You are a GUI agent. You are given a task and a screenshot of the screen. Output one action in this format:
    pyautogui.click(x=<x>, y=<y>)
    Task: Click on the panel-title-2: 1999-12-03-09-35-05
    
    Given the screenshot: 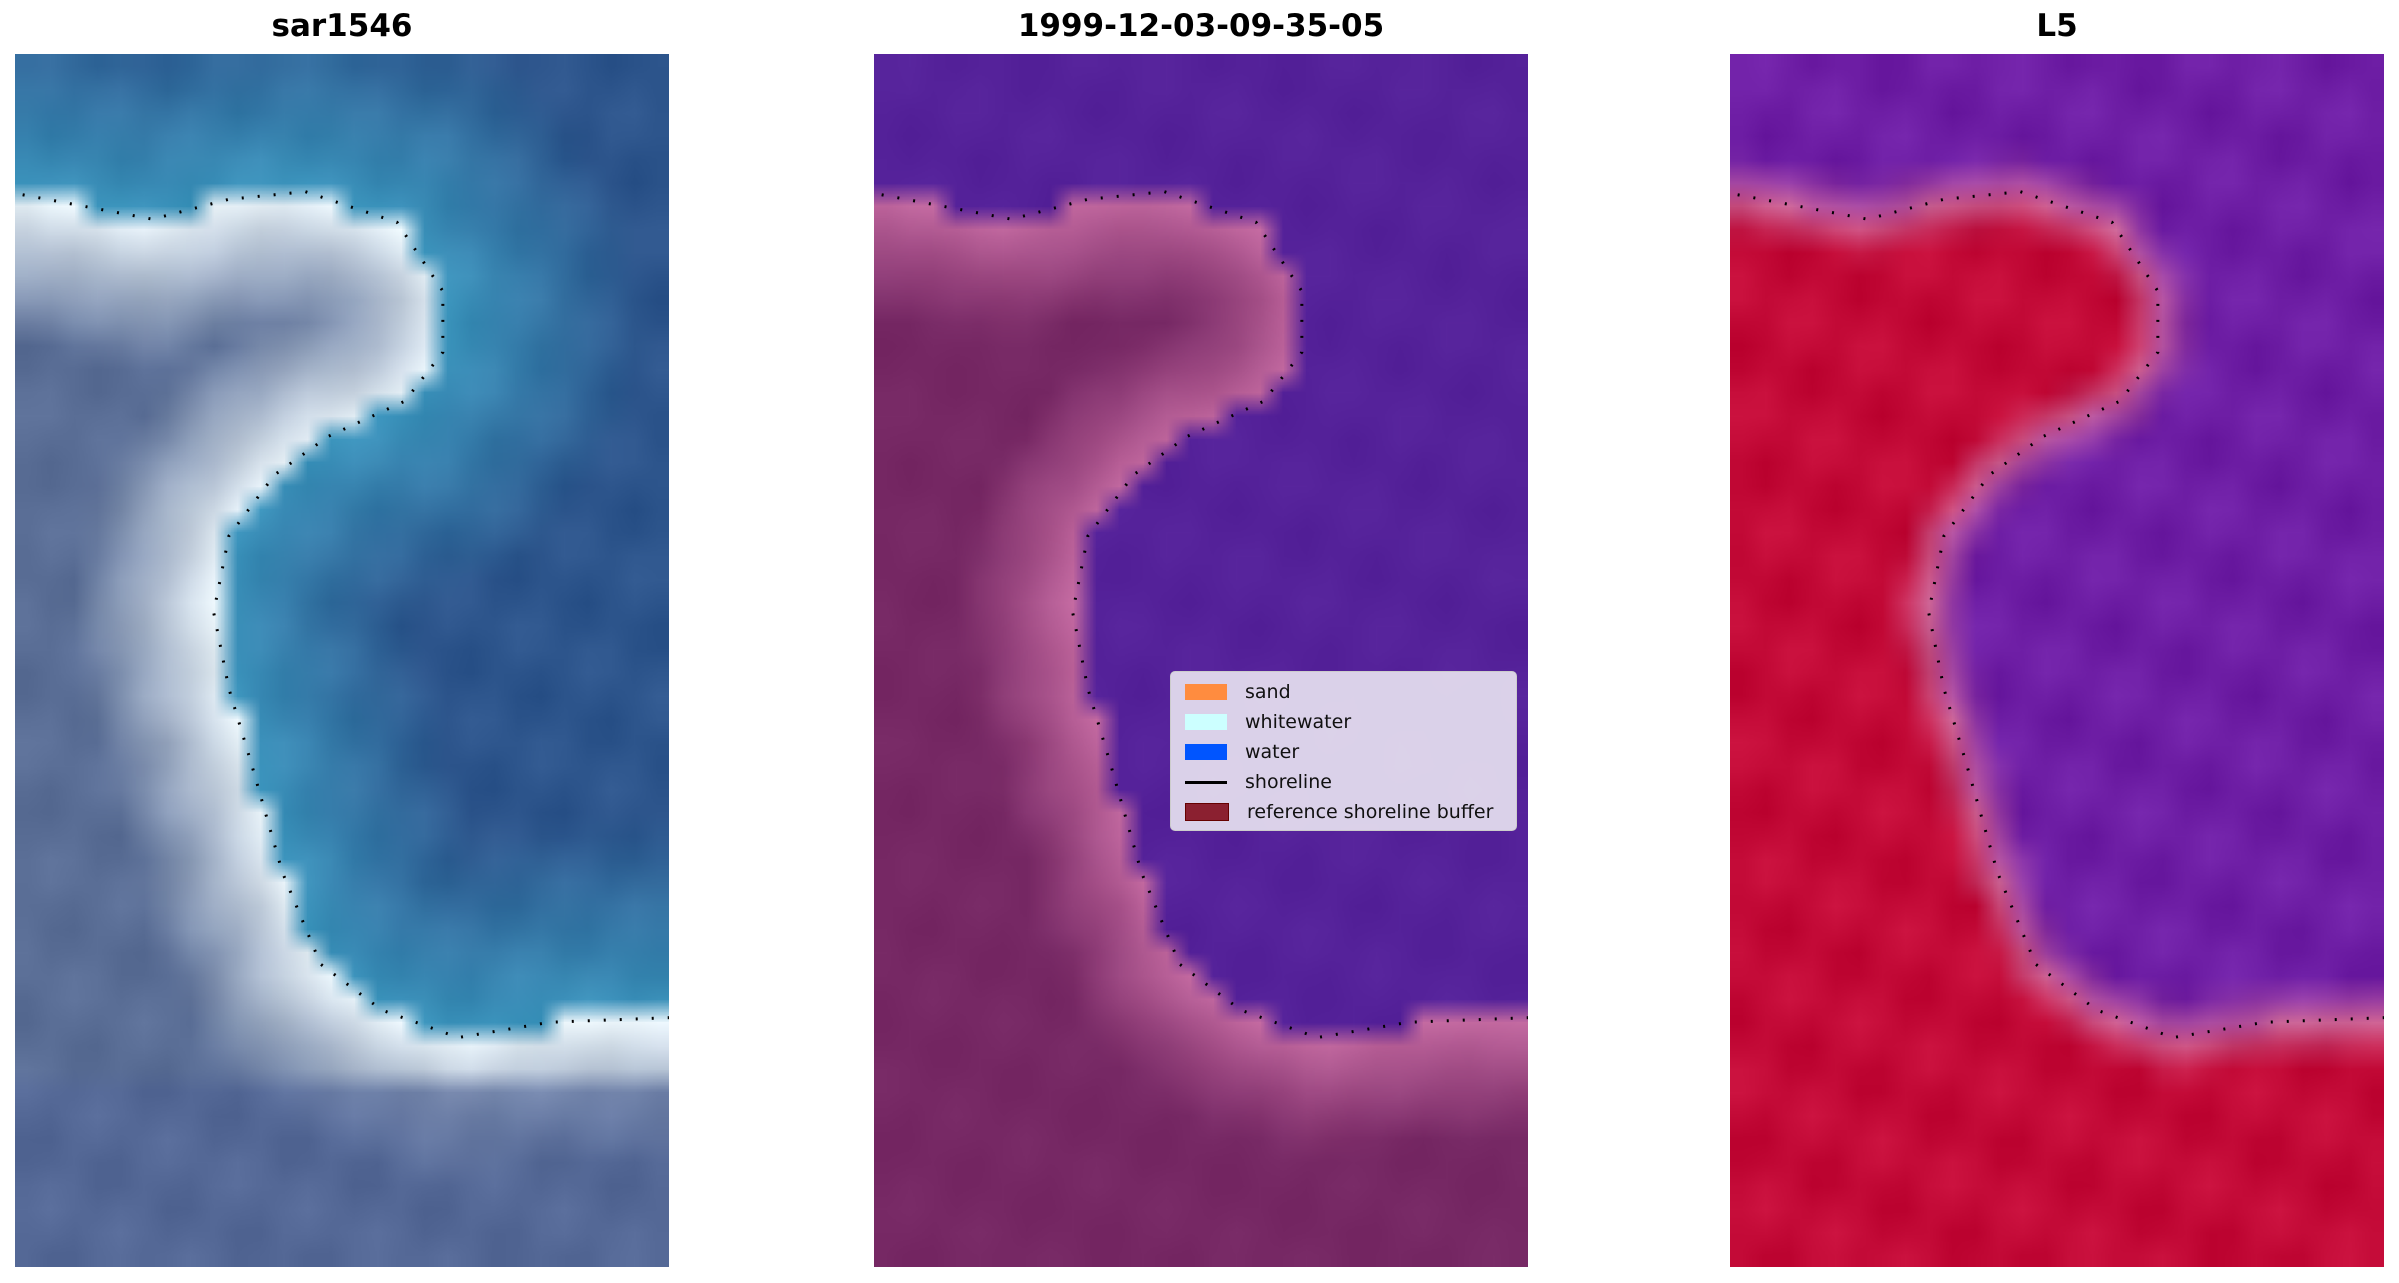 What is the action you would take?
    pyautogui.click(x=1201, y=26)
    